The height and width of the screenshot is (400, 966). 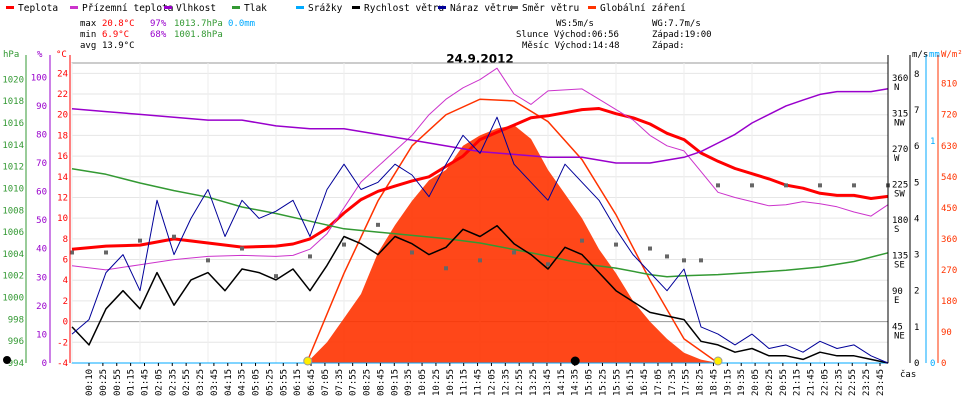 What do you see at coordinates (949, 209) in the screenshot?
I see `axis-wm2-tick-4: 450` at bounding box center [949, 209].